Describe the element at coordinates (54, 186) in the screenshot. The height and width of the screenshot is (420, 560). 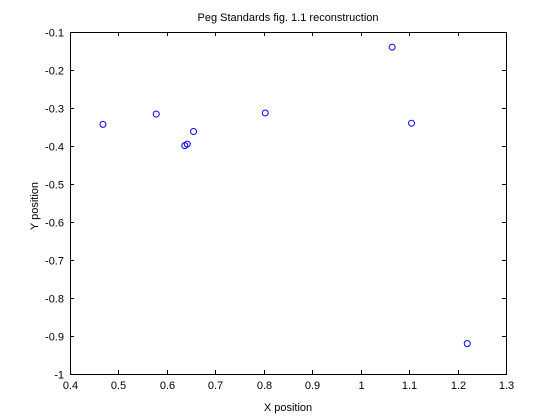
I see `y-tick-label: -0.5` at that location.